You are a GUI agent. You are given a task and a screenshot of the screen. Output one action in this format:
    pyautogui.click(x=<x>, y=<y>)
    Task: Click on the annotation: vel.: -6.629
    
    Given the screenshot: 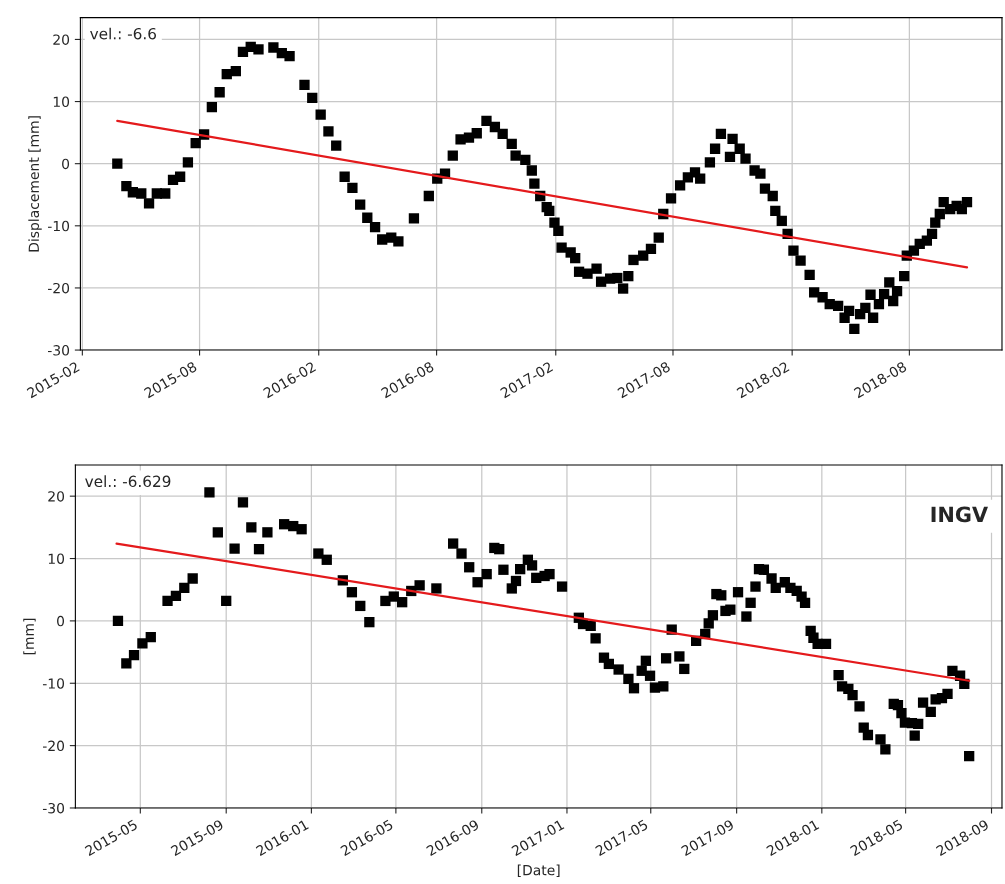 What is the action you would take?
    pyautogui.click(x=128, y=481)
    